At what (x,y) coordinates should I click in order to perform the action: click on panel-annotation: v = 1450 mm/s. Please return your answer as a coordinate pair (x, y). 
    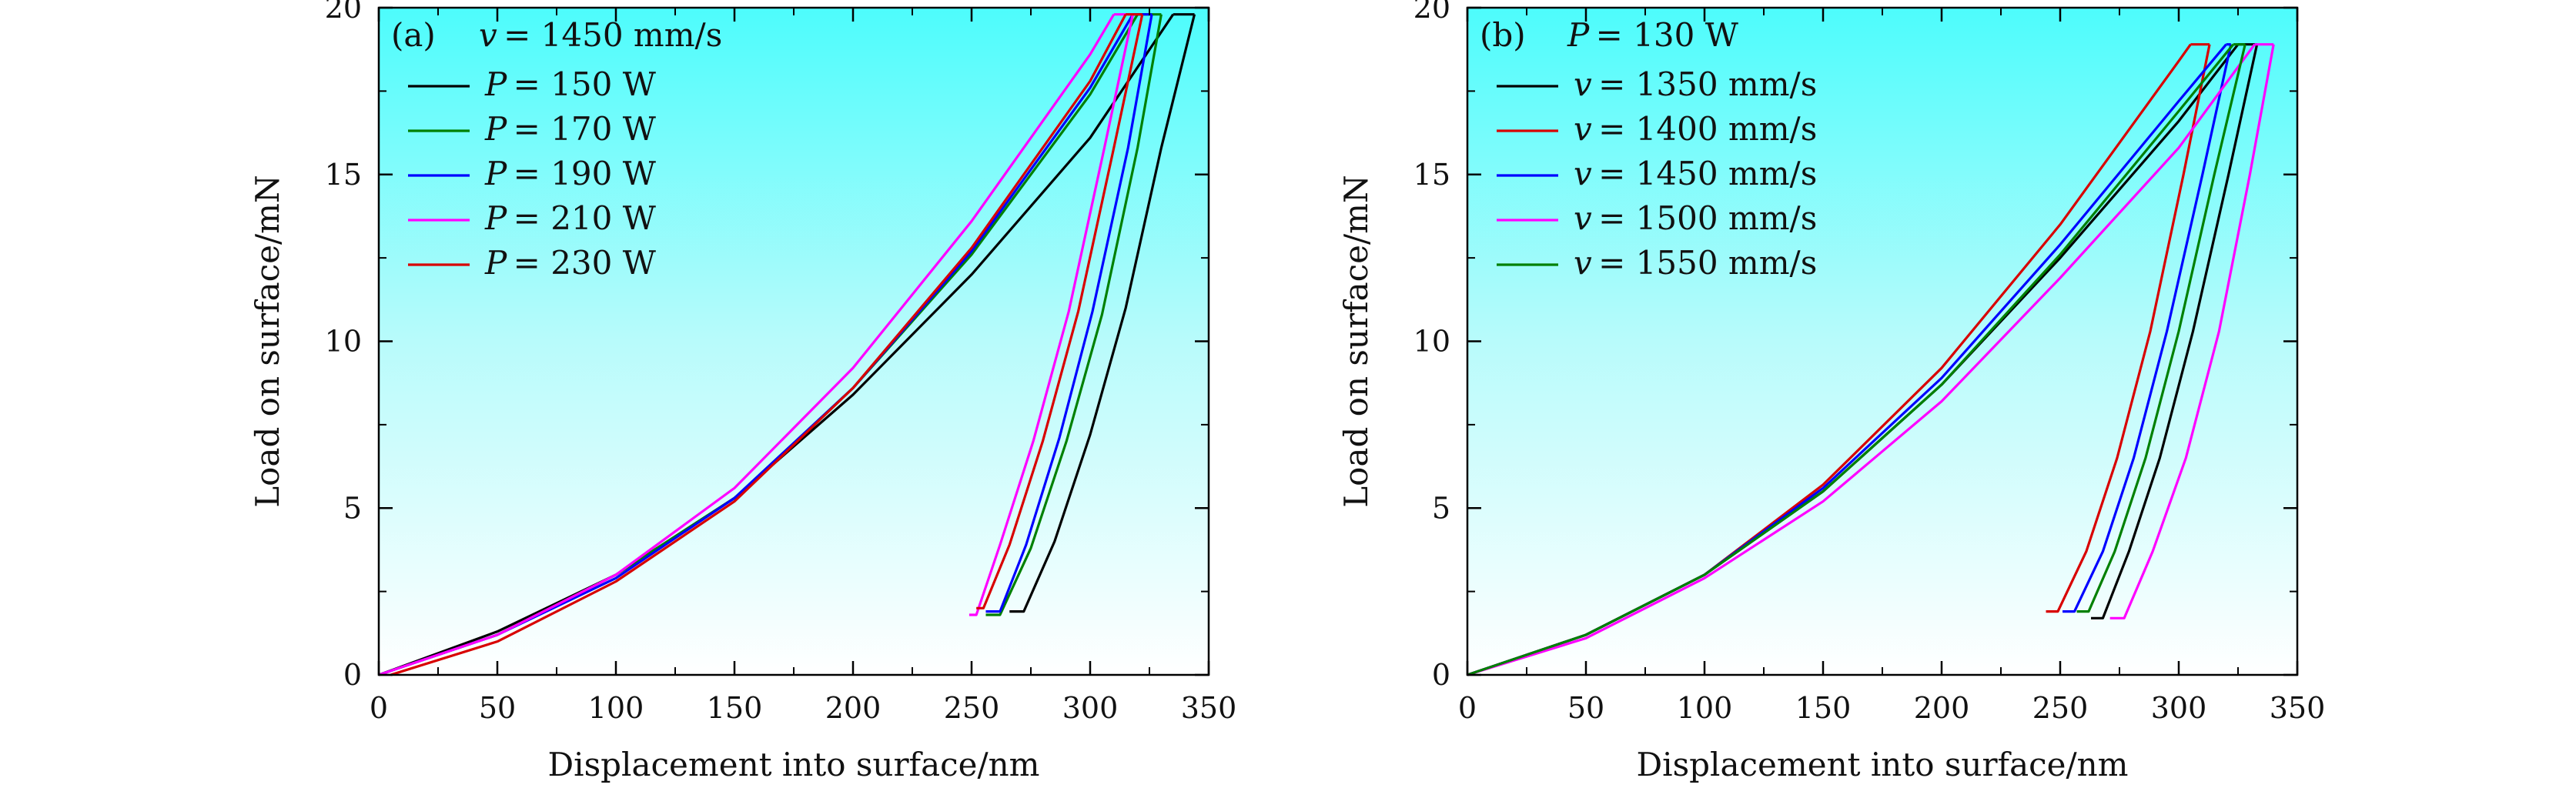
    Looking at the image, I should click on (601, 35).